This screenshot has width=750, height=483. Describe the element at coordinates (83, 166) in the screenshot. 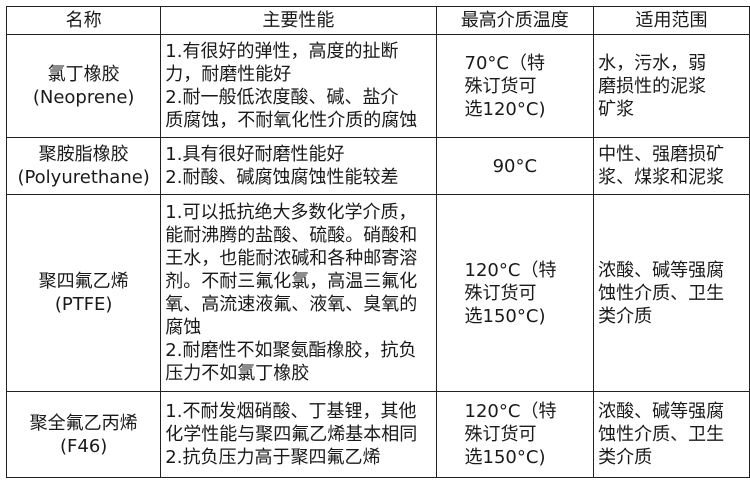

I see `cell-name: 聚胺脂橡胶 (Polyurethane)` at that location.